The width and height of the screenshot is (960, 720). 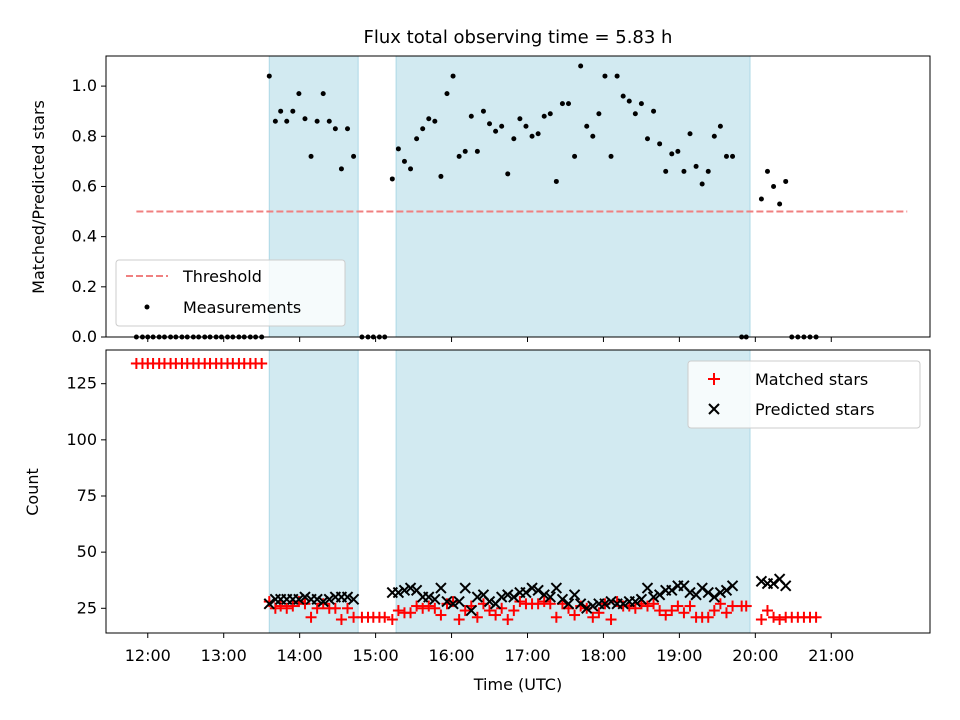 What do you see at coordinates (81, 439) in the screenshot?
I see `y-tick-label: 100` at bounding box center [81, 439].